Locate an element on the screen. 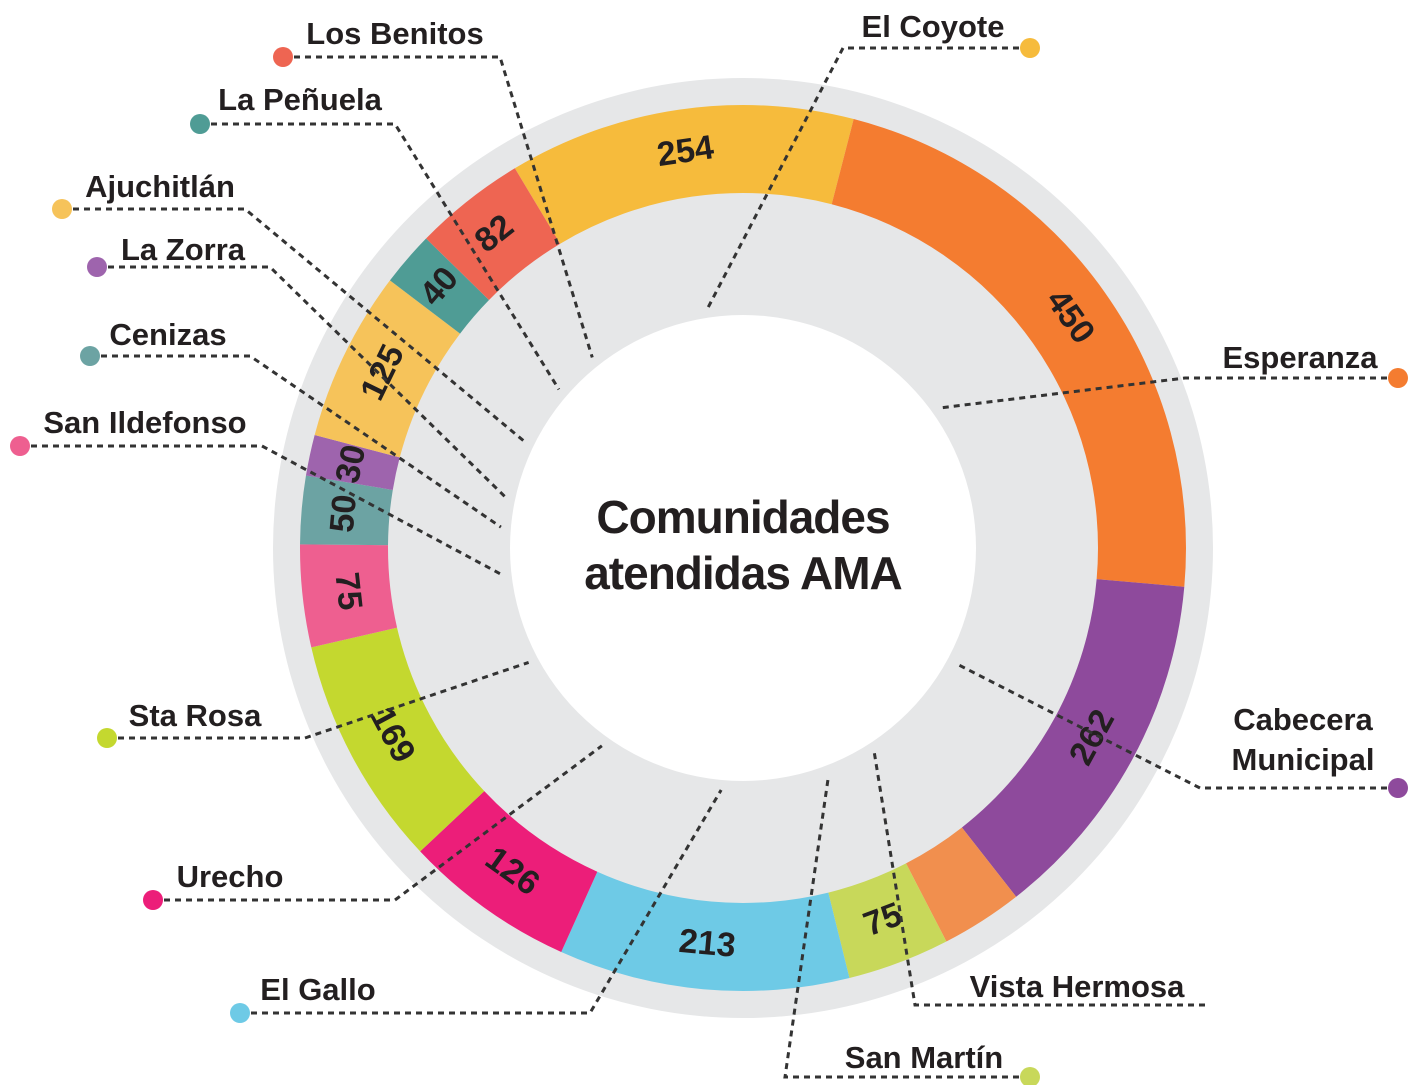 Image resolution: width=1409 pixels, height=1085 pixels. category-label: Urecho is located at coordinates (230, 876).